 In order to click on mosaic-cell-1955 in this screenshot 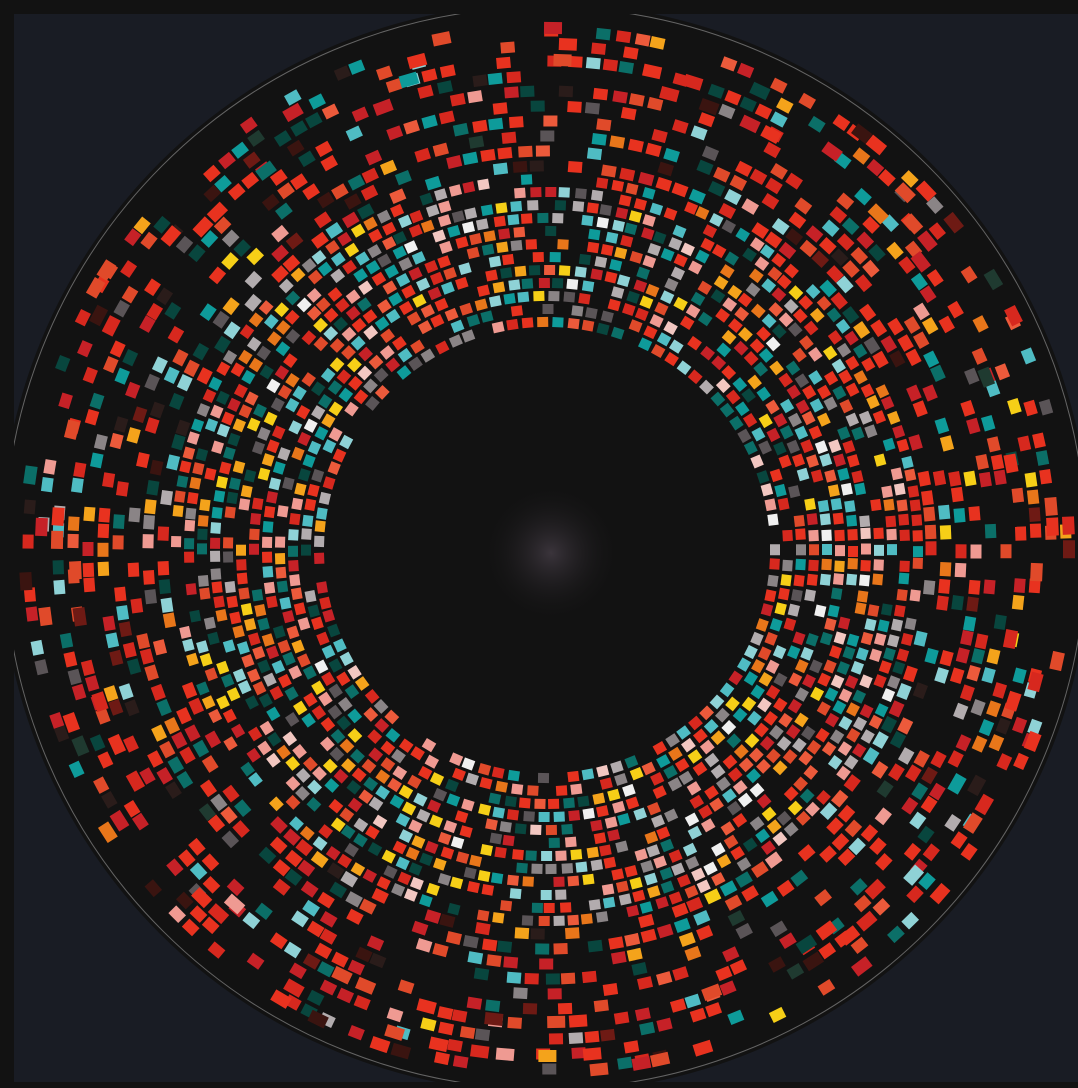, I will do `click(75, 570)`.